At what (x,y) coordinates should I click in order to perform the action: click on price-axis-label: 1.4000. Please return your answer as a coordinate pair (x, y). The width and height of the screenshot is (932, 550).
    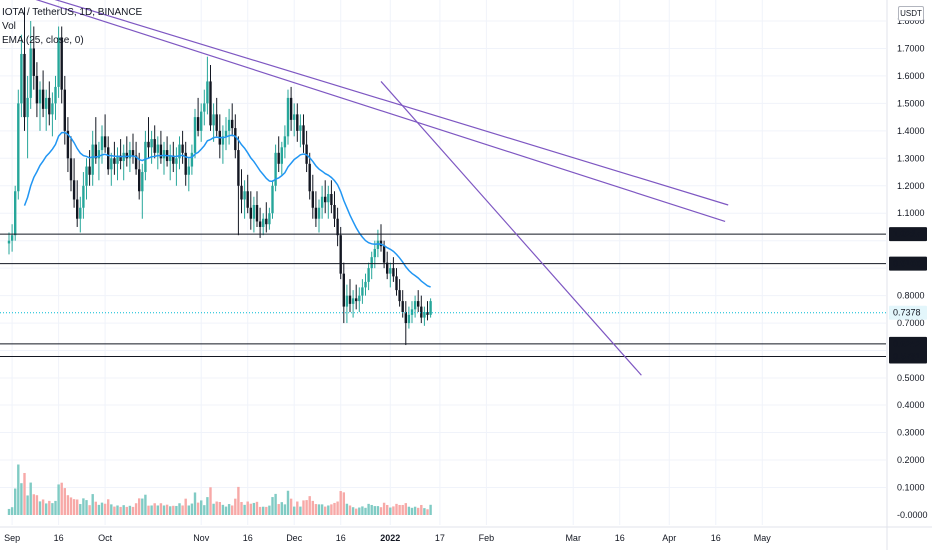
    Looking at the image, I should click on (911, 131).